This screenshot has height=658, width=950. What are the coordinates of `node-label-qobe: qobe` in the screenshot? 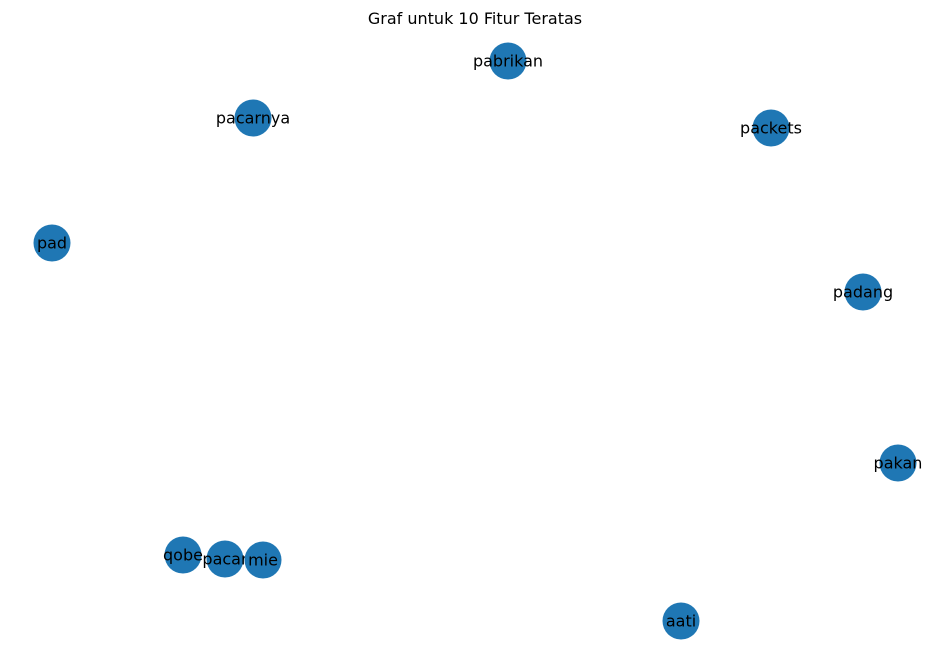 It's located at (183, 555).